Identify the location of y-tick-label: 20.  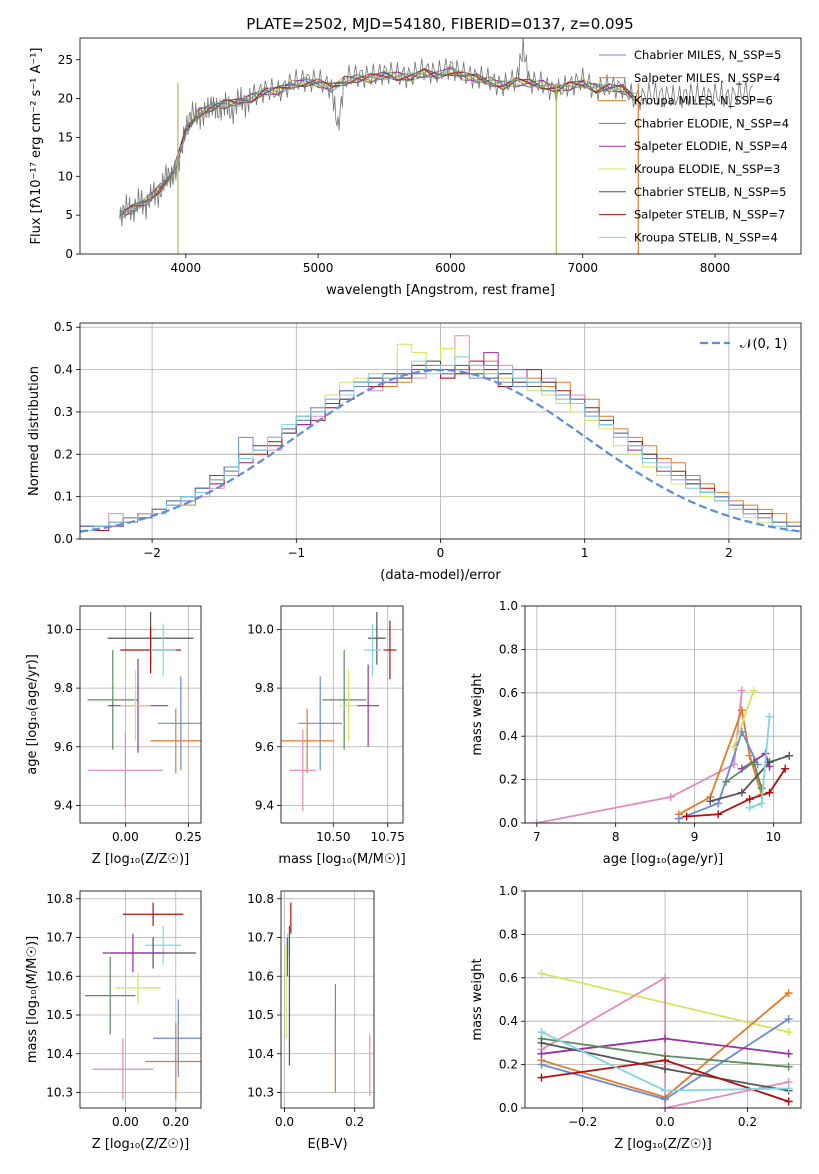
(65, 99).